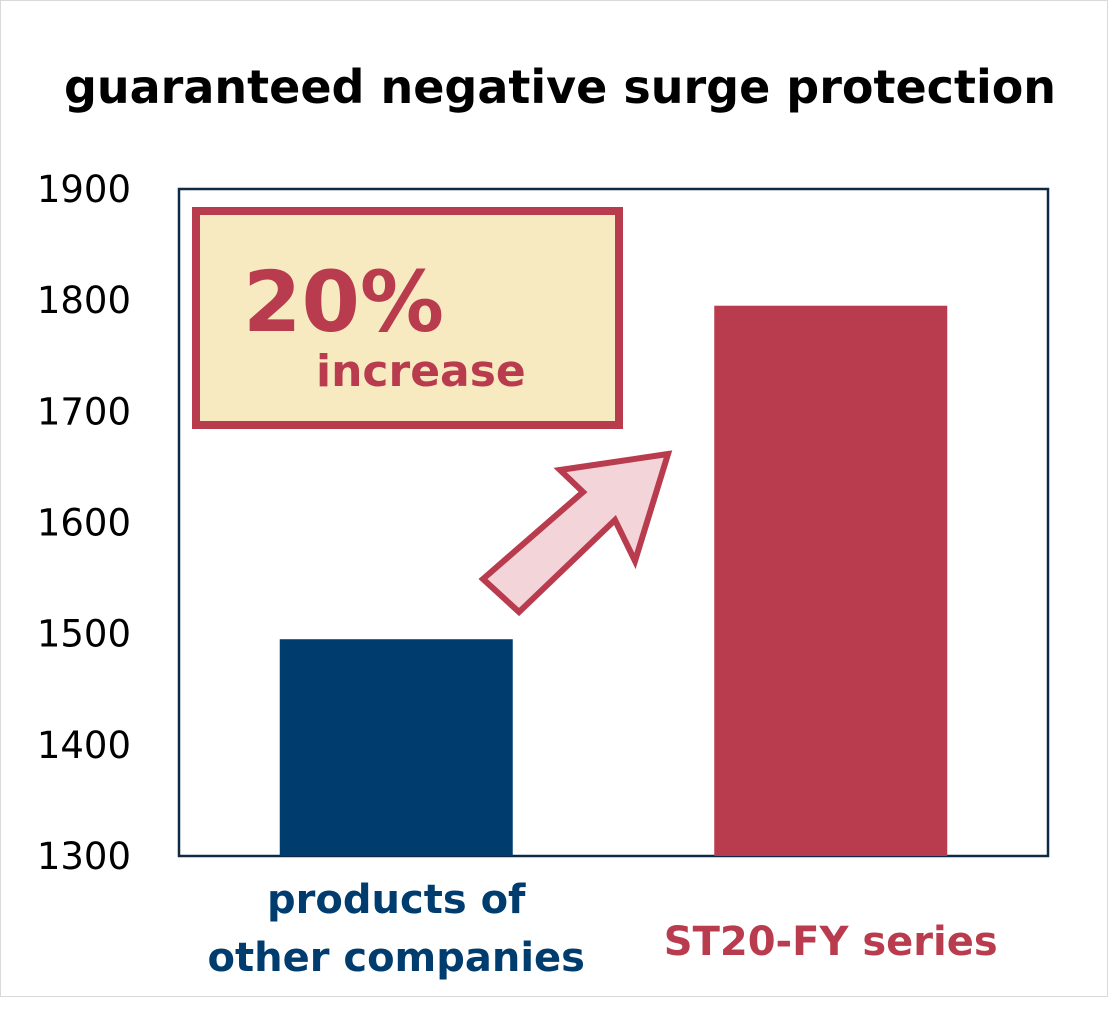 This screenshot has height=1015, width=1108. Describe the element at coordinates (603, 929) in the screenshot. I see `x-axis-labels: products of other companies ST20-FY series` at that location.